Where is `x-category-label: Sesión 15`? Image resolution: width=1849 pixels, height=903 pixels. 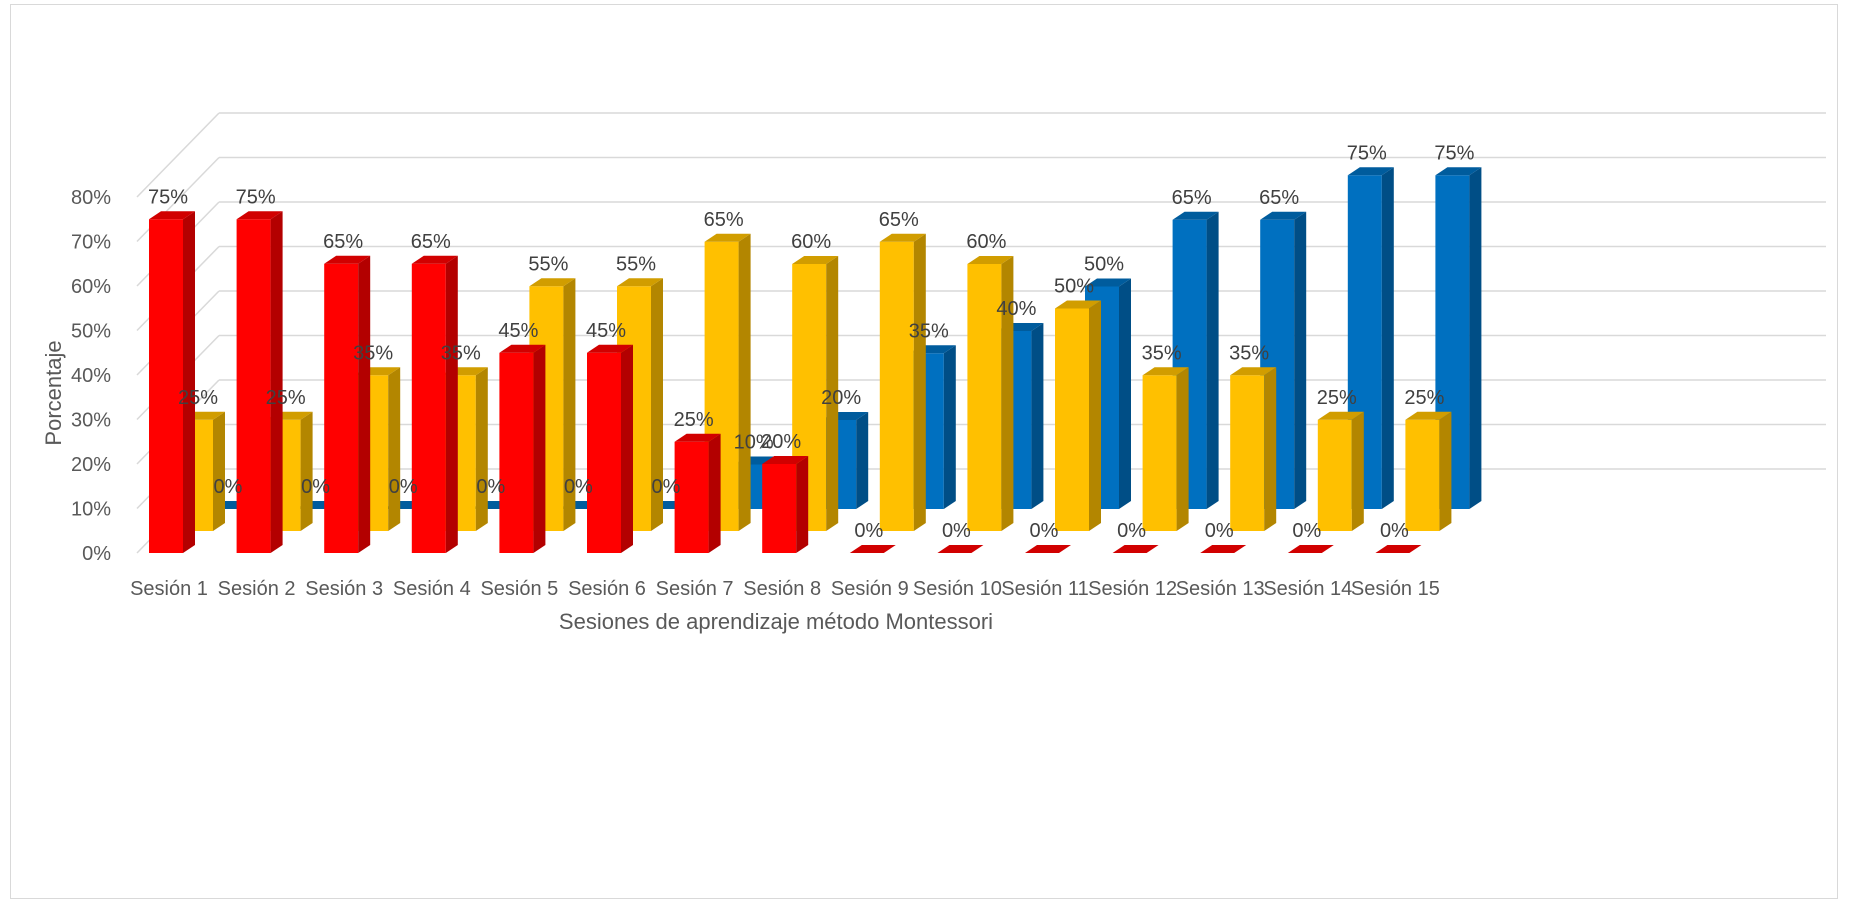 x-category-label: Sesión 15 is located at coordinates (1395, 589).